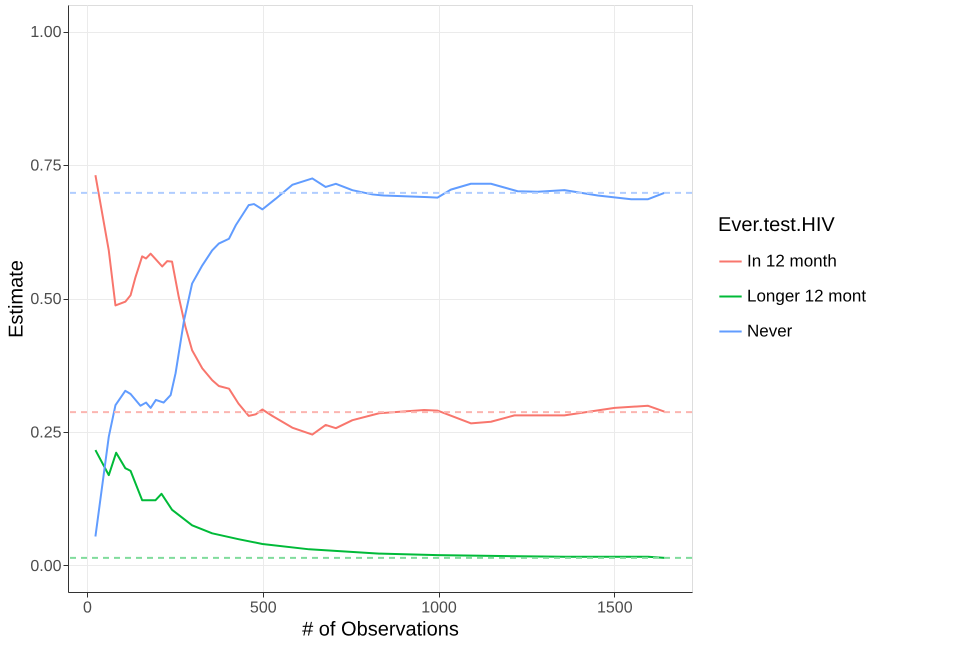 The height and width of the screenshot is (666, 971). Describe the element at coordinates (777, 225) in the screenshot. I see `legend-title: Ever.test.HIV` at that location.